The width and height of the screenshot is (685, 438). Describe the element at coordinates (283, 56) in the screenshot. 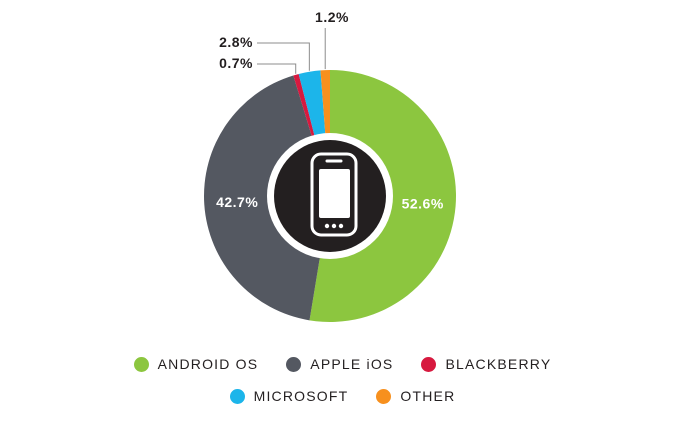

I see `leader-microsoft` at that location.